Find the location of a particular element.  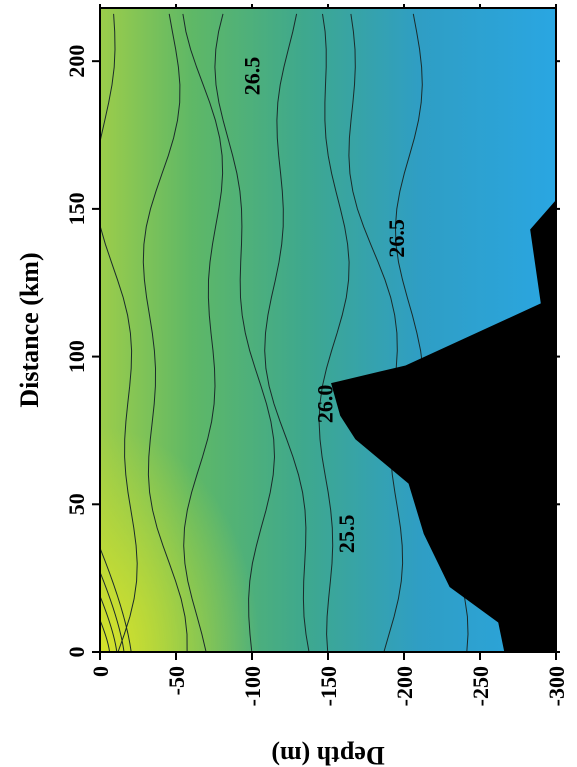

x-tick-label: -200 is located at coordinates (404, 686).